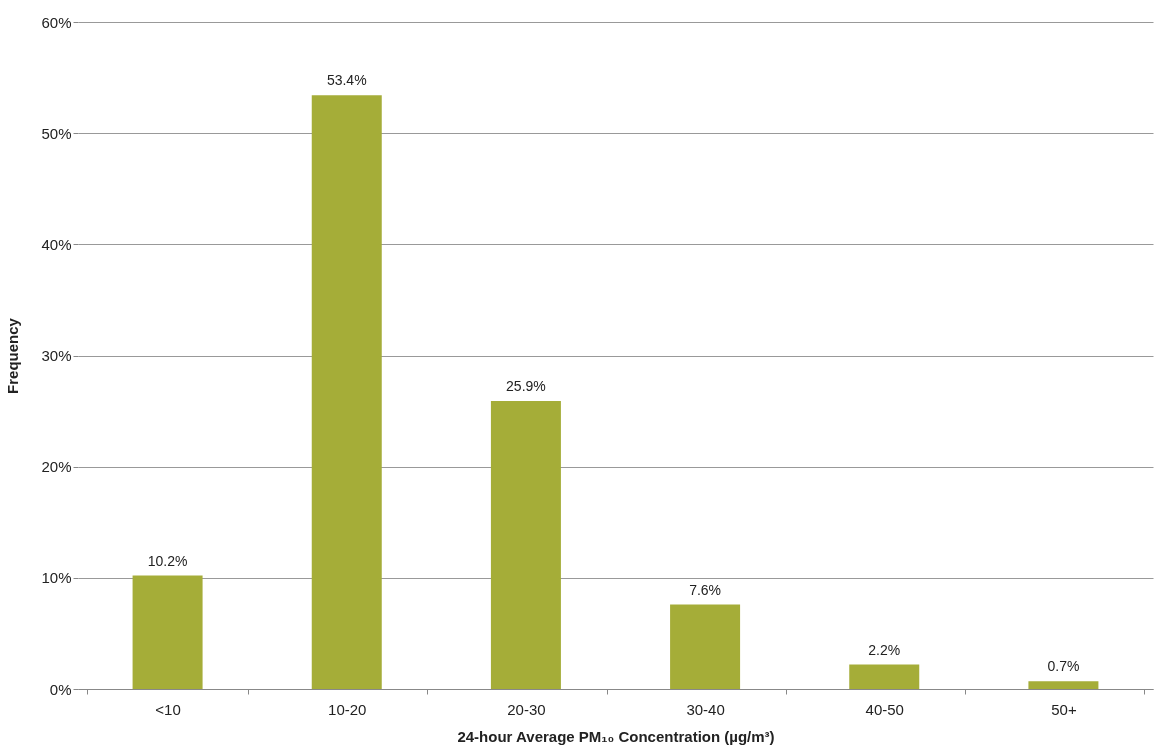  What do you see at coordinates (705, 589) in the screenshot?
I see `data-label: 7.6%` at bounding box center [705, 589].